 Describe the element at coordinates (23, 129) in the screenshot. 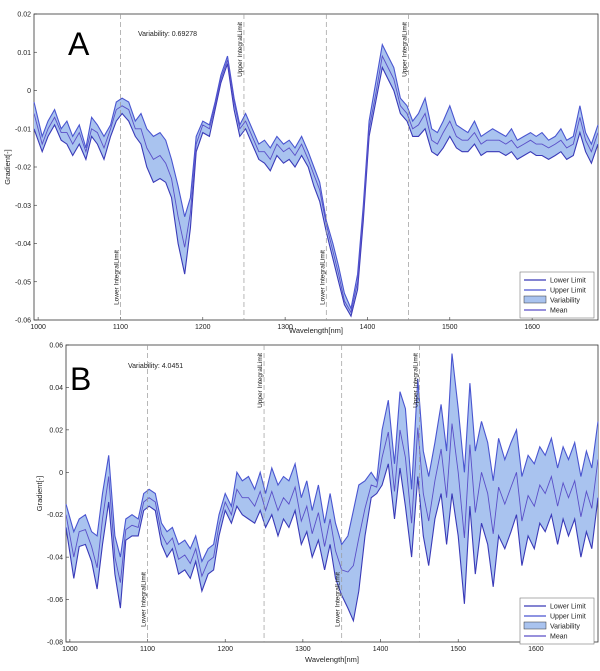

I see `y-tick-label: -0.01` at that location.